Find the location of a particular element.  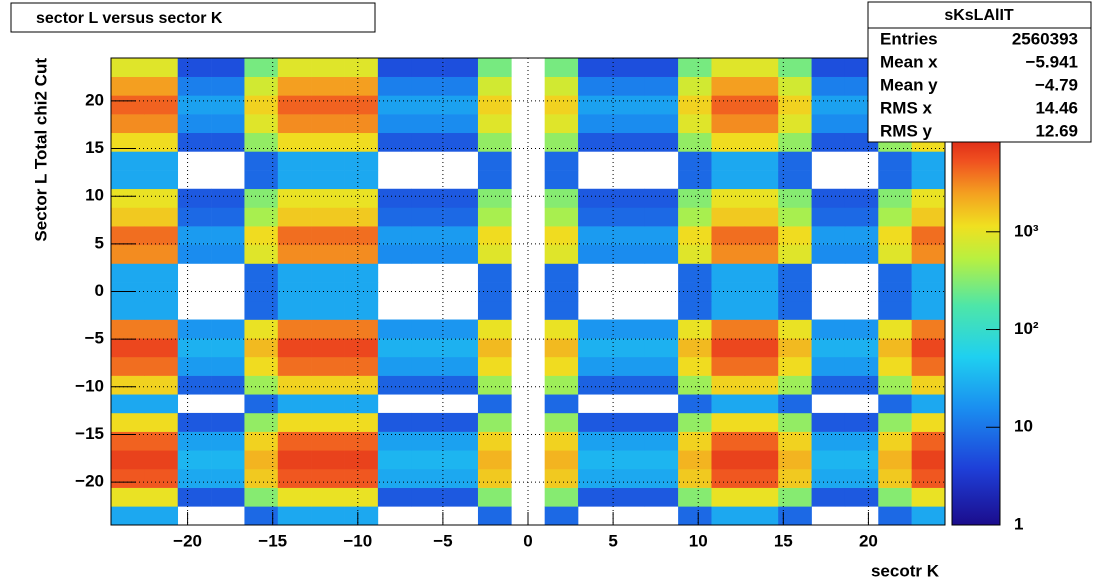

title-box is located at coordinates (193, 17).